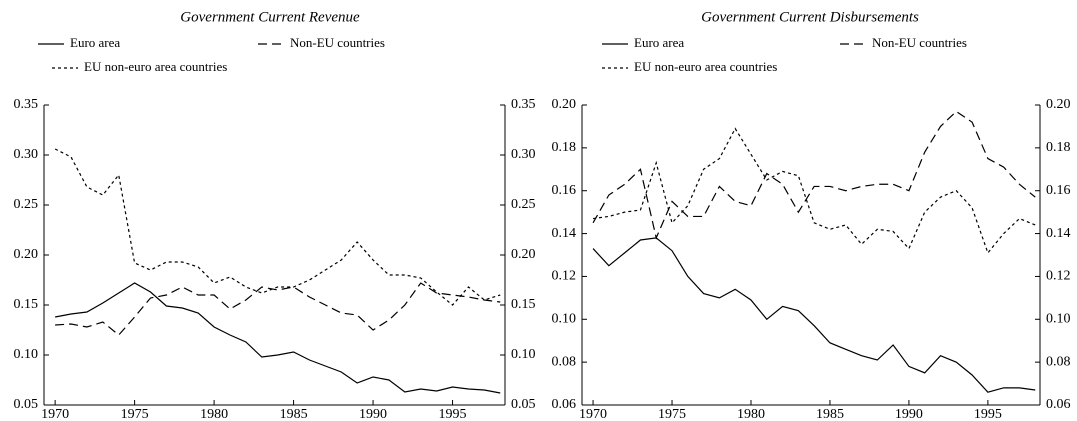 The image size is (1077, 421). Describe the element at coordinates (810, 17) in the screenshot. I see `chart-title: Government Current Disbursements` at that location.